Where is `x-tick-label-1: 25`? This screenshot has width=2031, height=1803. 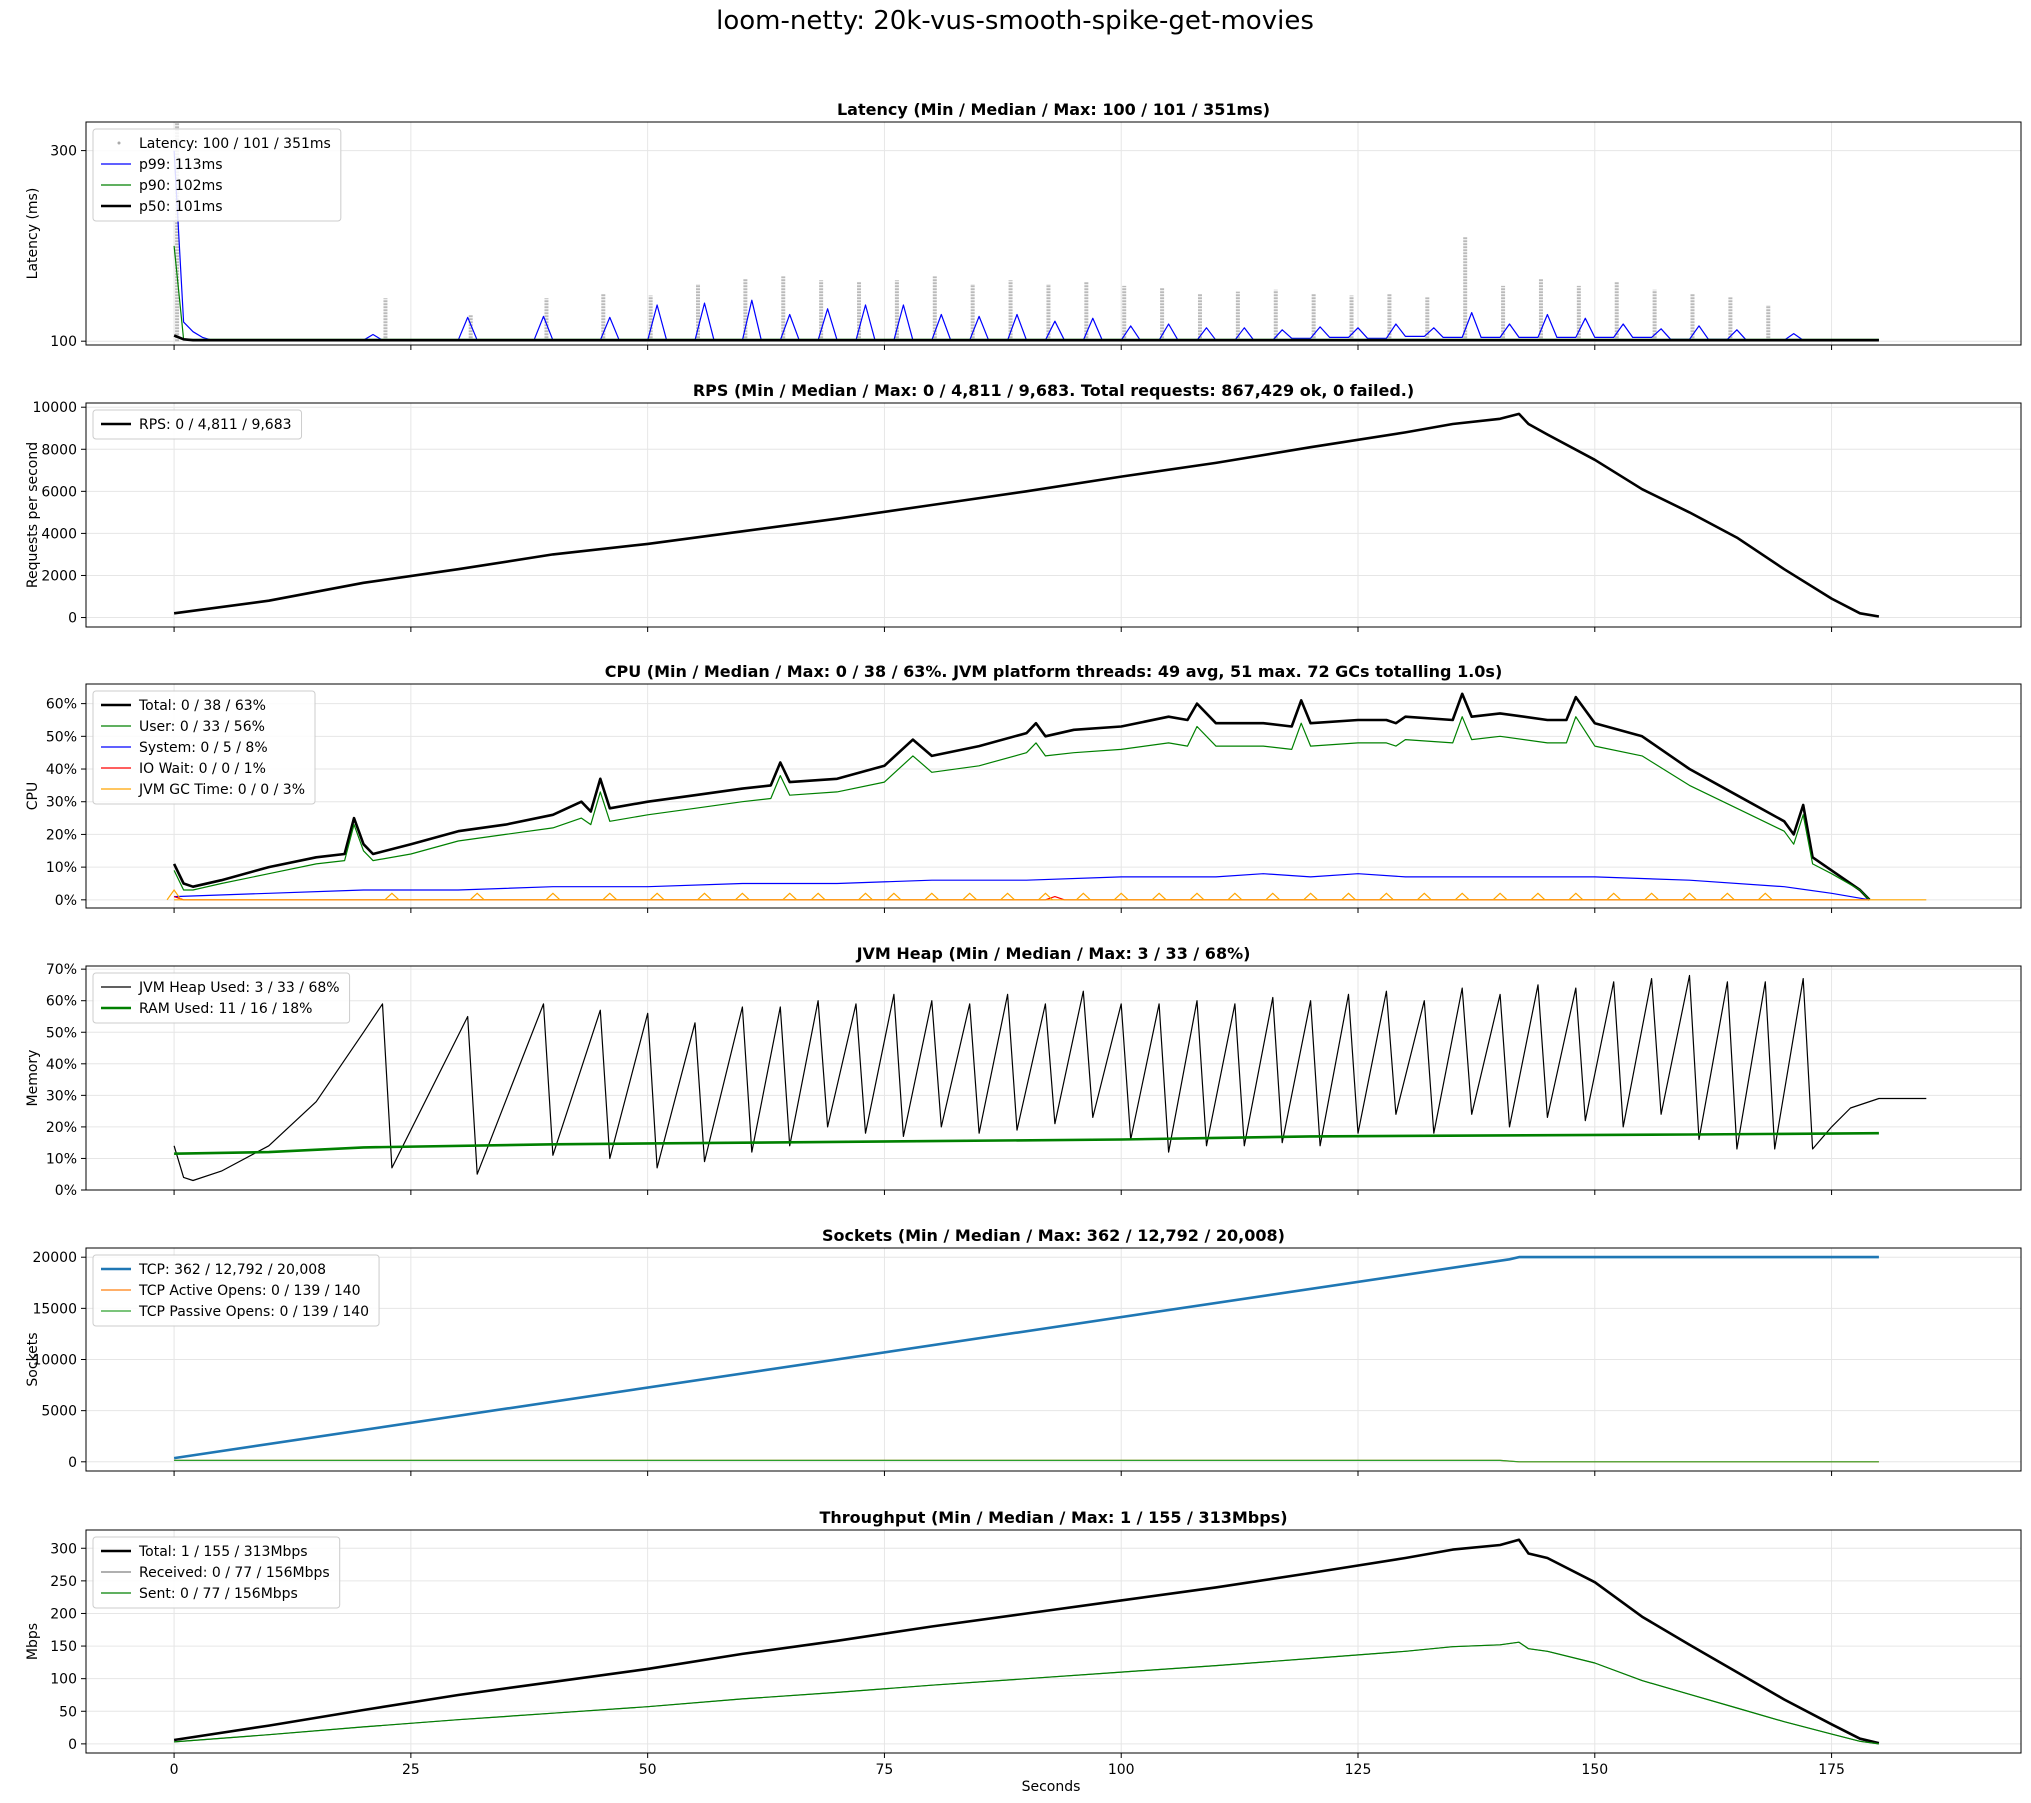
x-tick-label-1: 25 is located at coordinates (411, 1770).